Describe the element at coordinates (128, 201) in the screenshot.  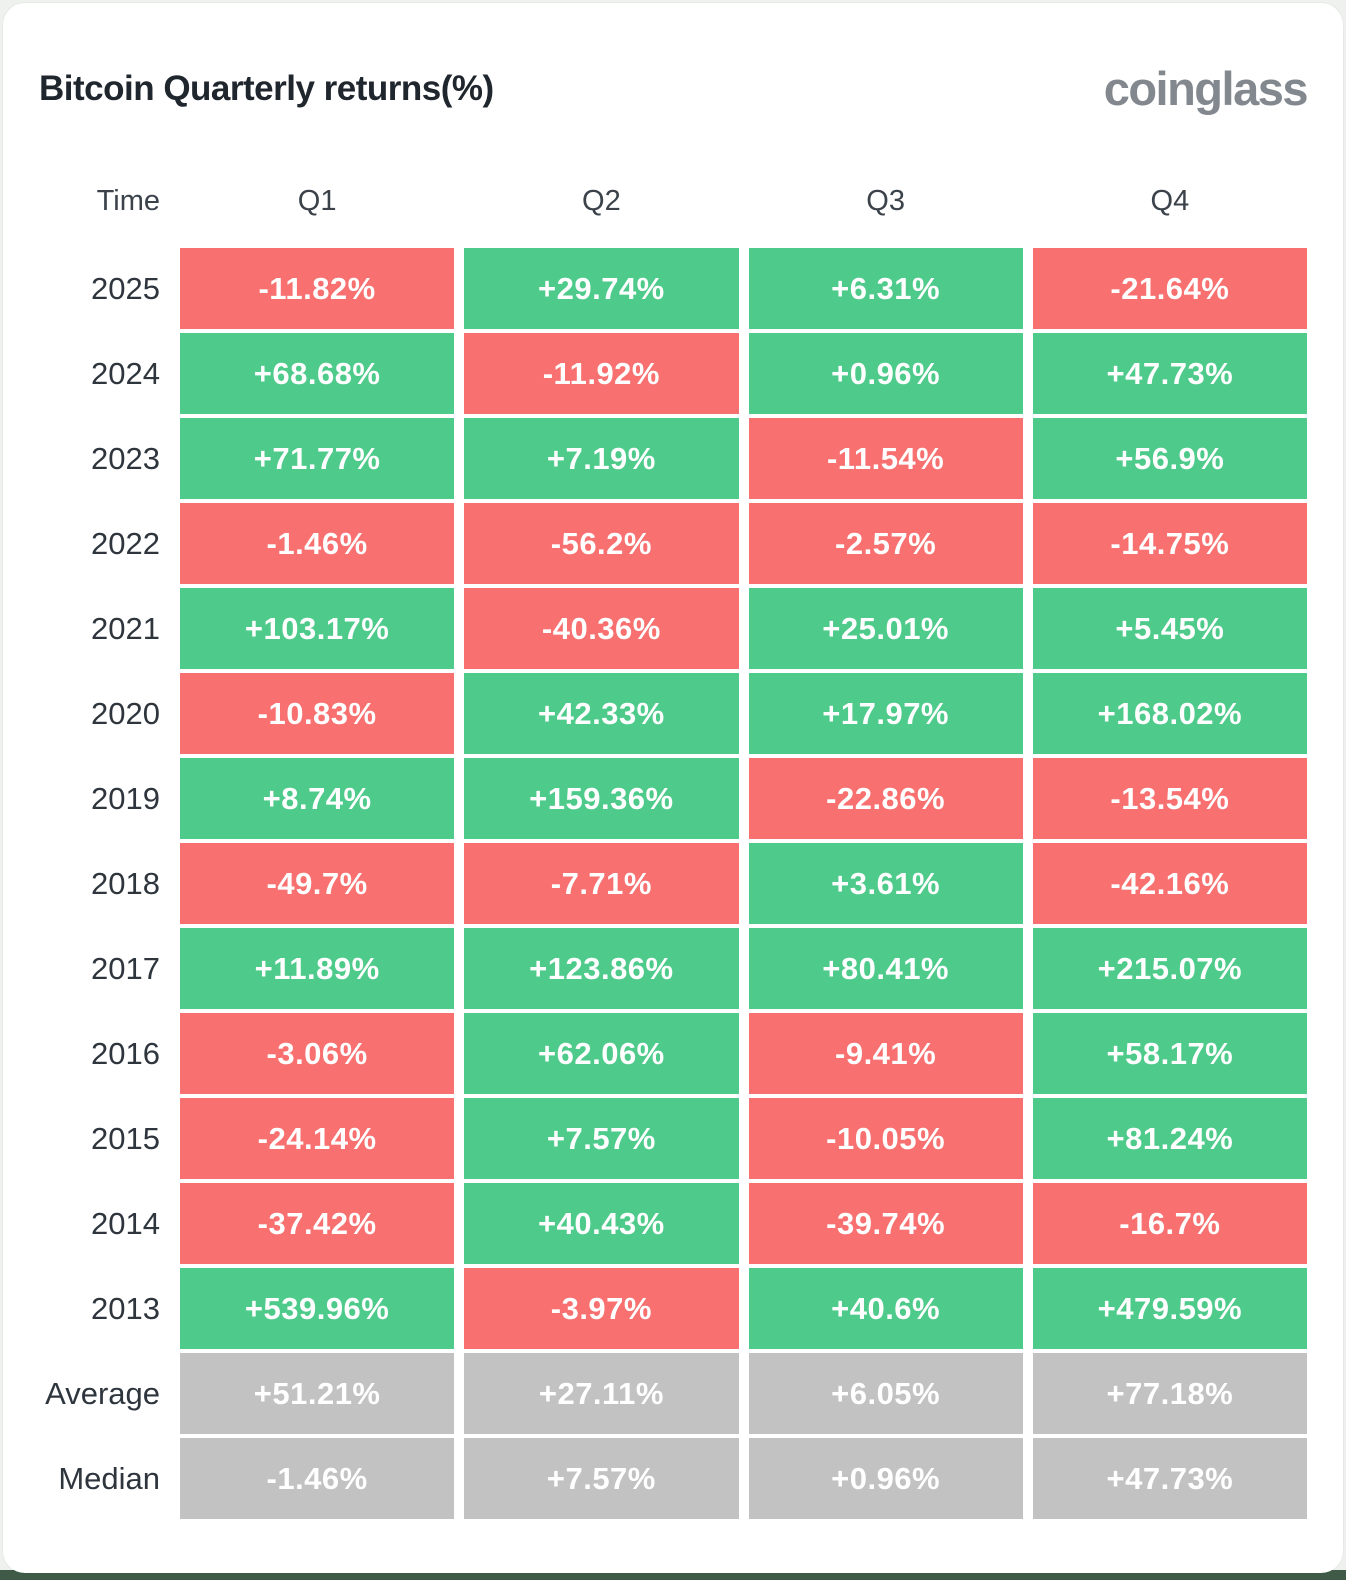
I see `column-header-time: Time` at that location.